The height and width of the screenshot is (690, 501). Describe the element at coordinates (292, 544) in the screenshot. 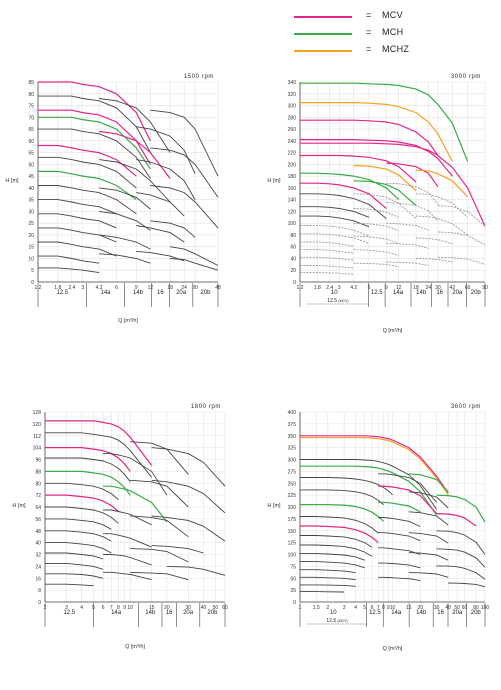

I see `y-tick-label: 125` at that location.